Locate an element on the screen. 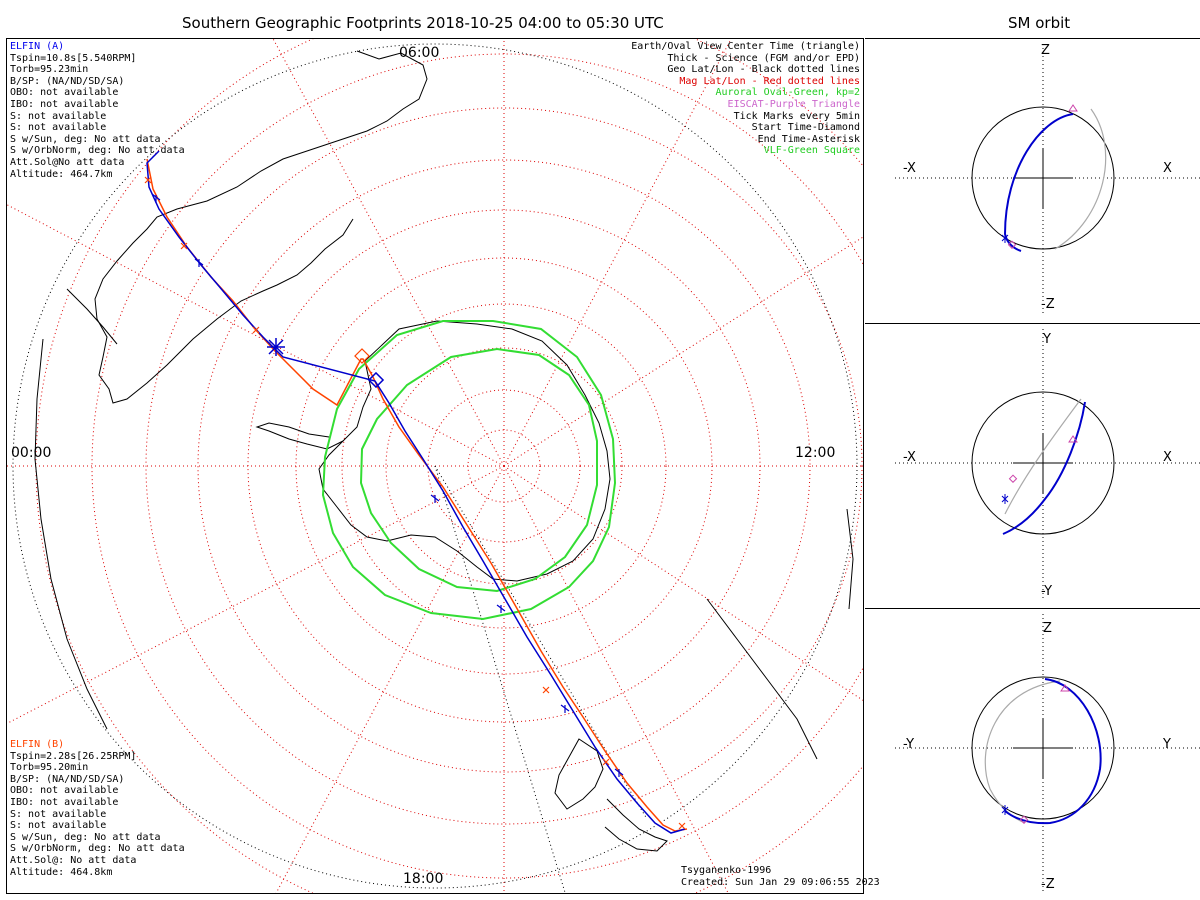 This screenshot has width=1200, height=900. elfin-b-info-line: Torb=95.20min is located at coordinates (49, 768).